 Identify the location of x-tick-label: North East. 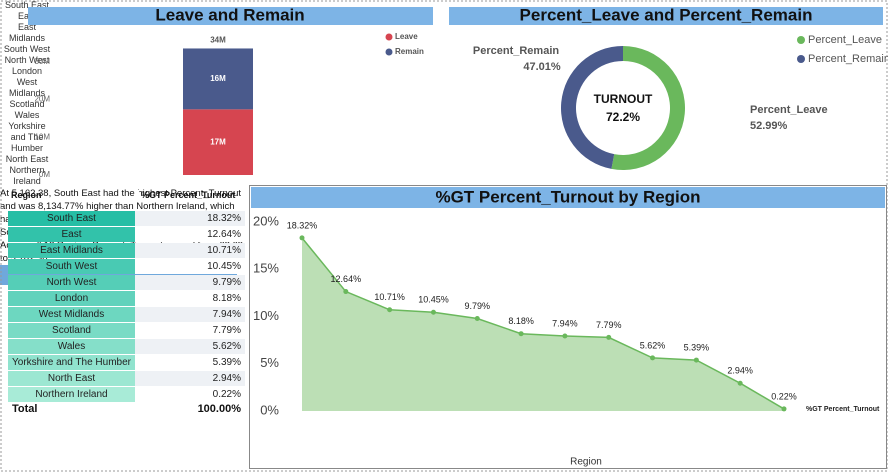
(27, 159).